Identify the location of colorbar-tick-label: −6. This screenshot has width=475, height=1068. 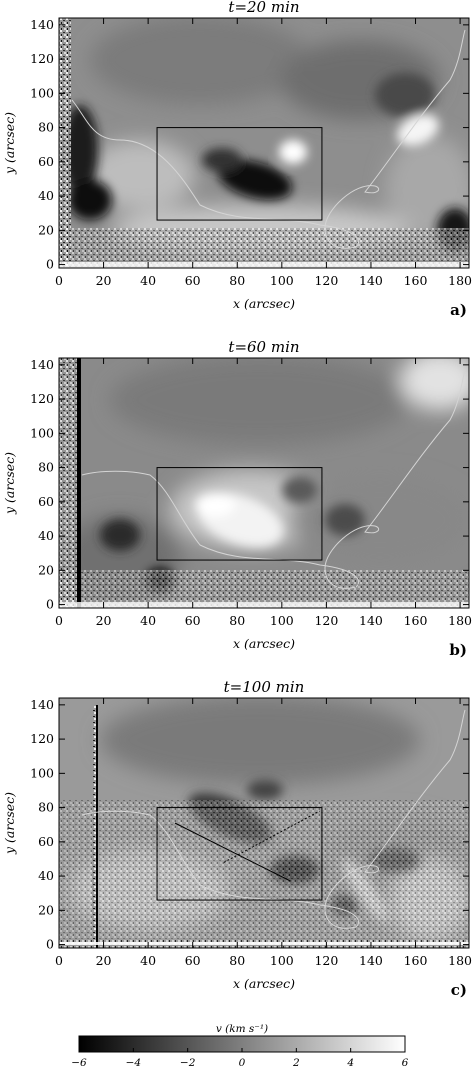
(79, 1062).